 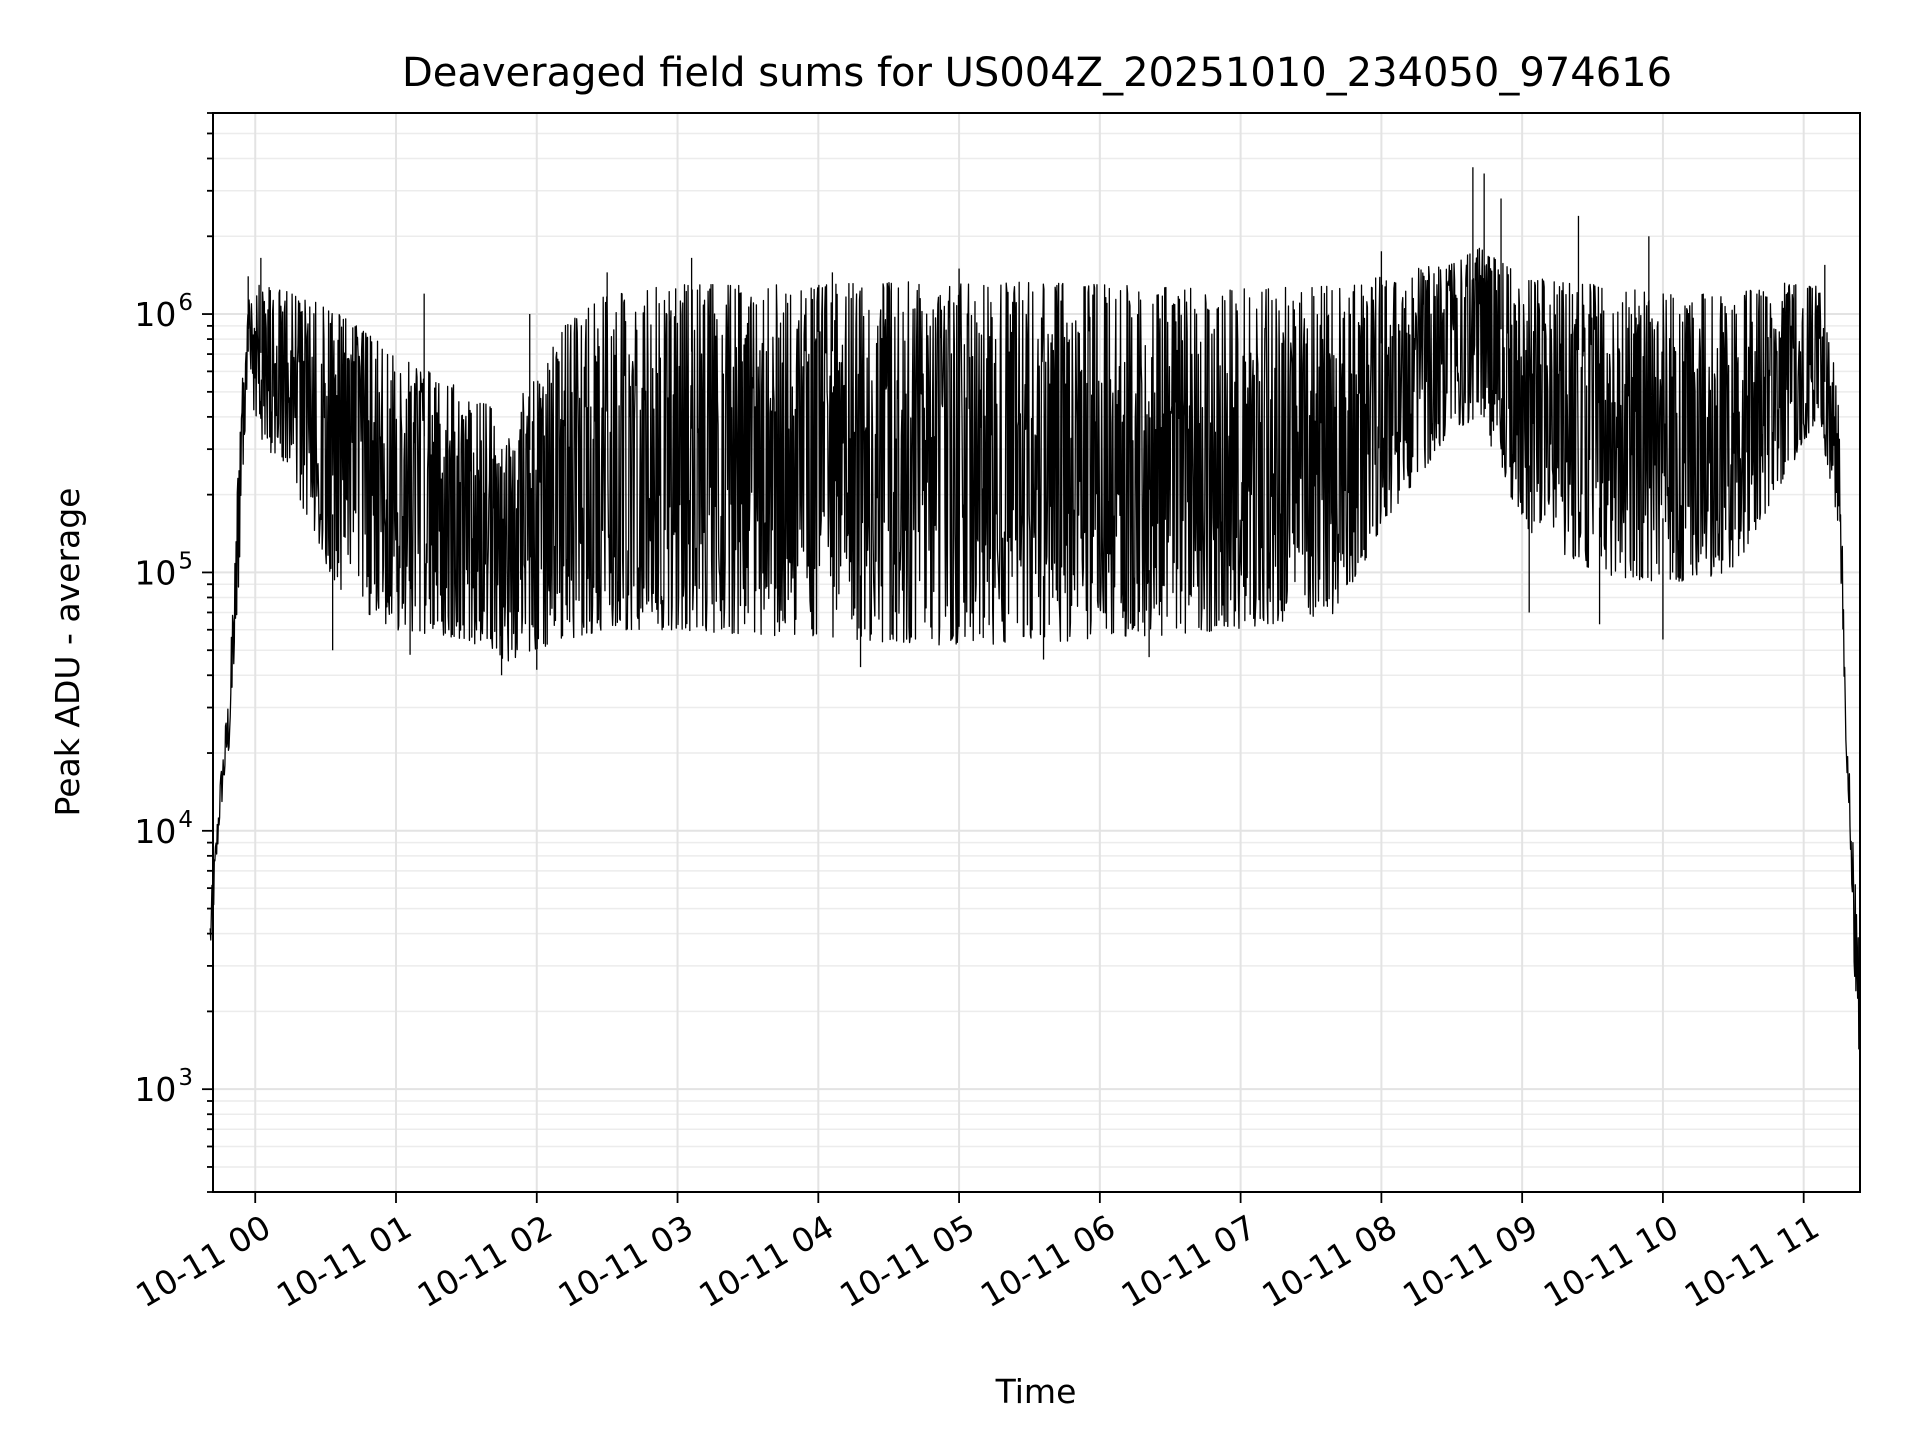 I want to click on y-tick-exponent: 6, so click(x=185, y=303).